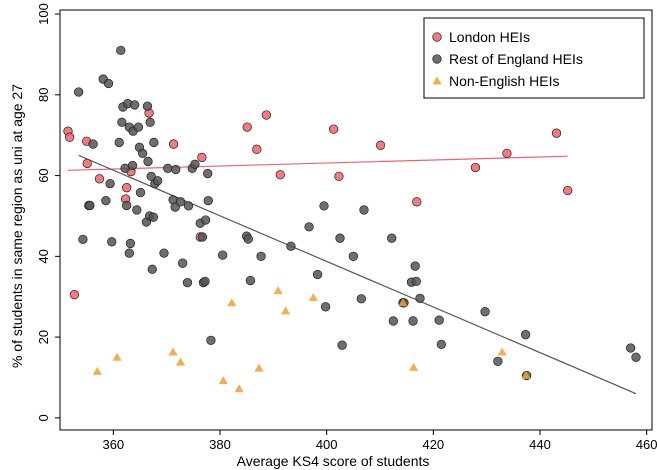  Describe the element at coordinates (327, 444) in the screenshot. I see `x-tick-label: 400` at that location.